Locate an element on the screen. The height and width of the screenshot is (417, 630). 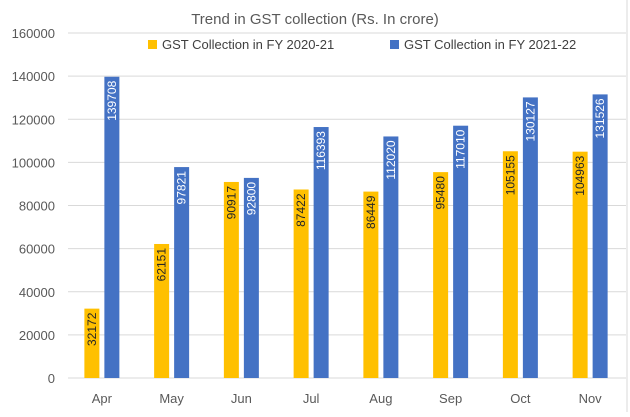
x-tick-label: Apr is located at coordinates (102, 398).